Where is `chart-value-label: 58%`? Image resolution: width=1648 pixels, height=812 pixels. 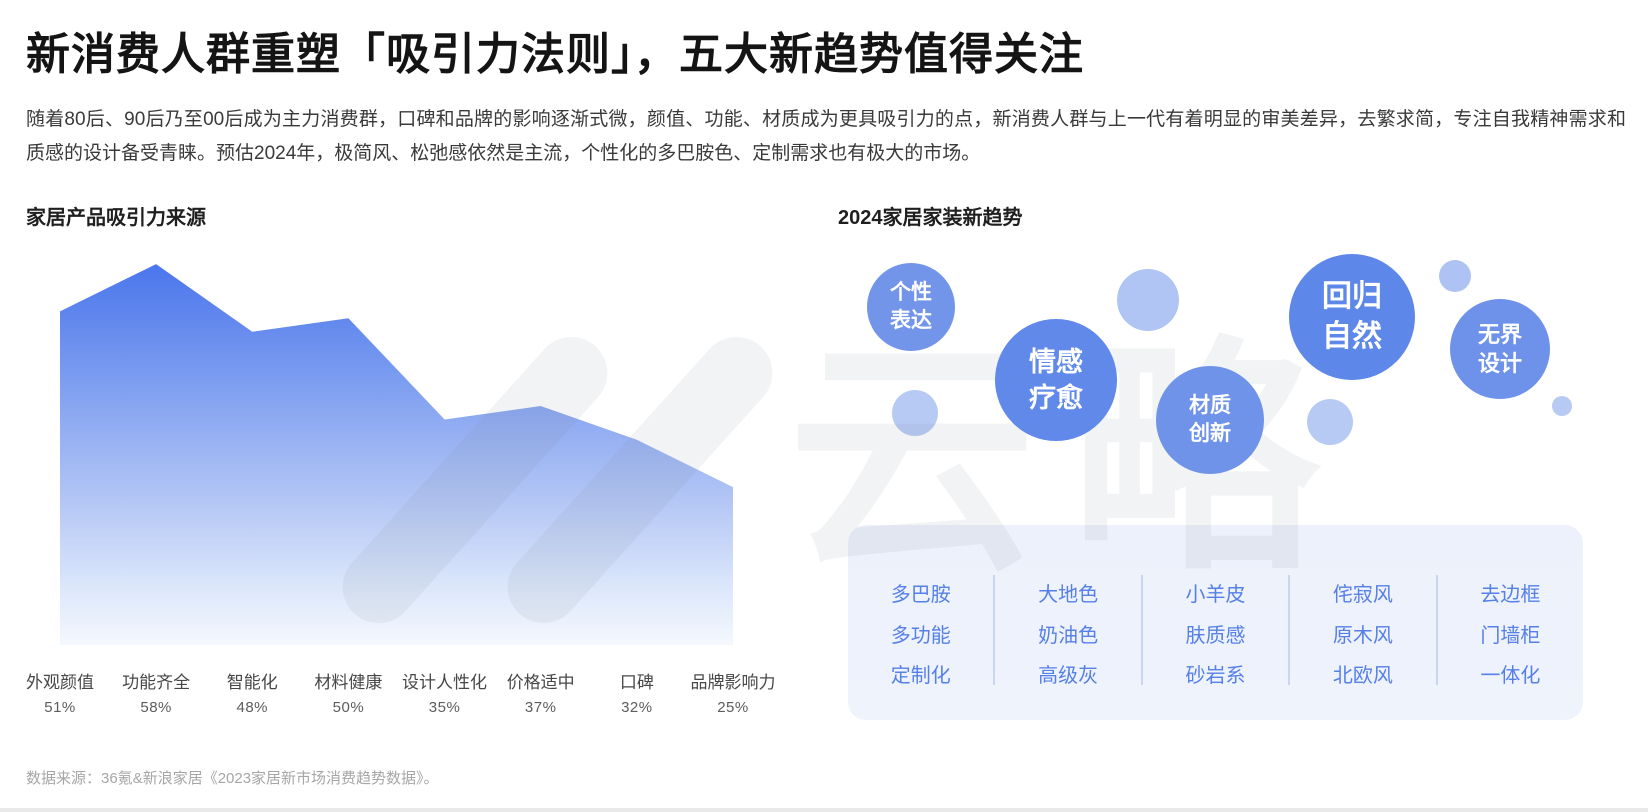 chart-value-label: 58% is located at coordinates (156, 707).